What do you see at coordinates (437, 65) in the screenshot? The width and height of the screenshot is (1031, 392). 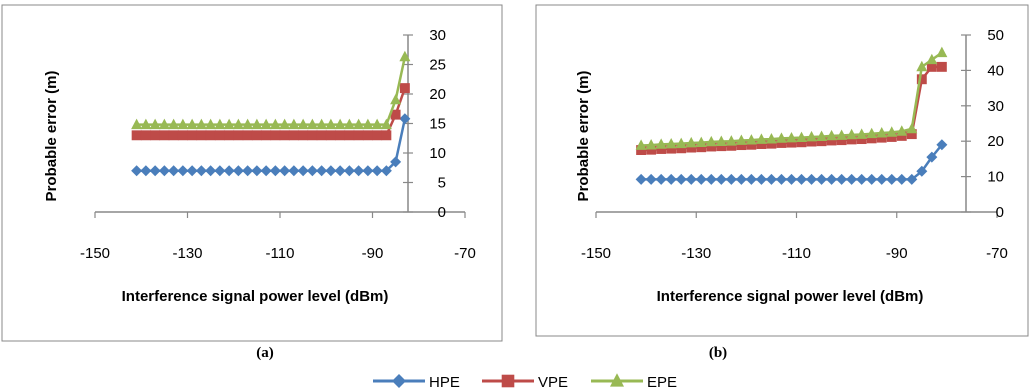 I see `panel-a-y-tick-label: 25` at bounding box center [437, 65].